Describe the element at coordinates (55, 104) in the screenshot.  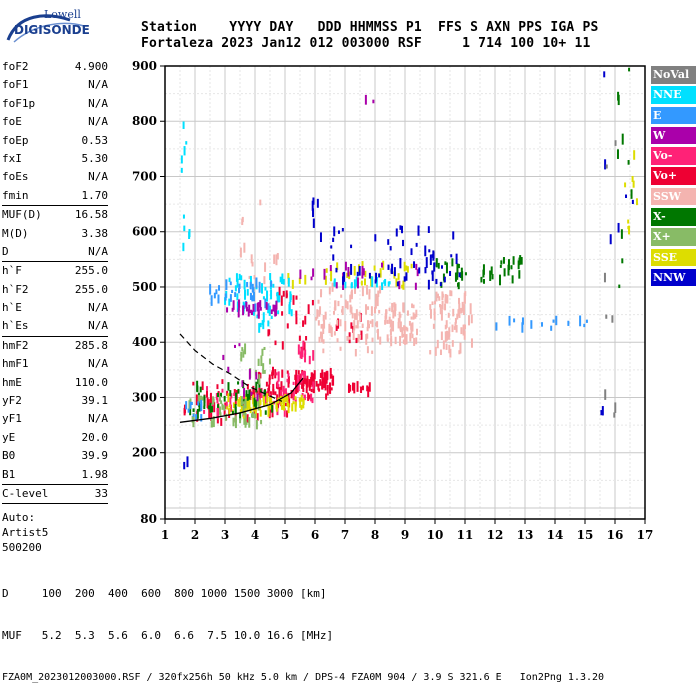
I see `param-row: foF1p N/A` at that location.